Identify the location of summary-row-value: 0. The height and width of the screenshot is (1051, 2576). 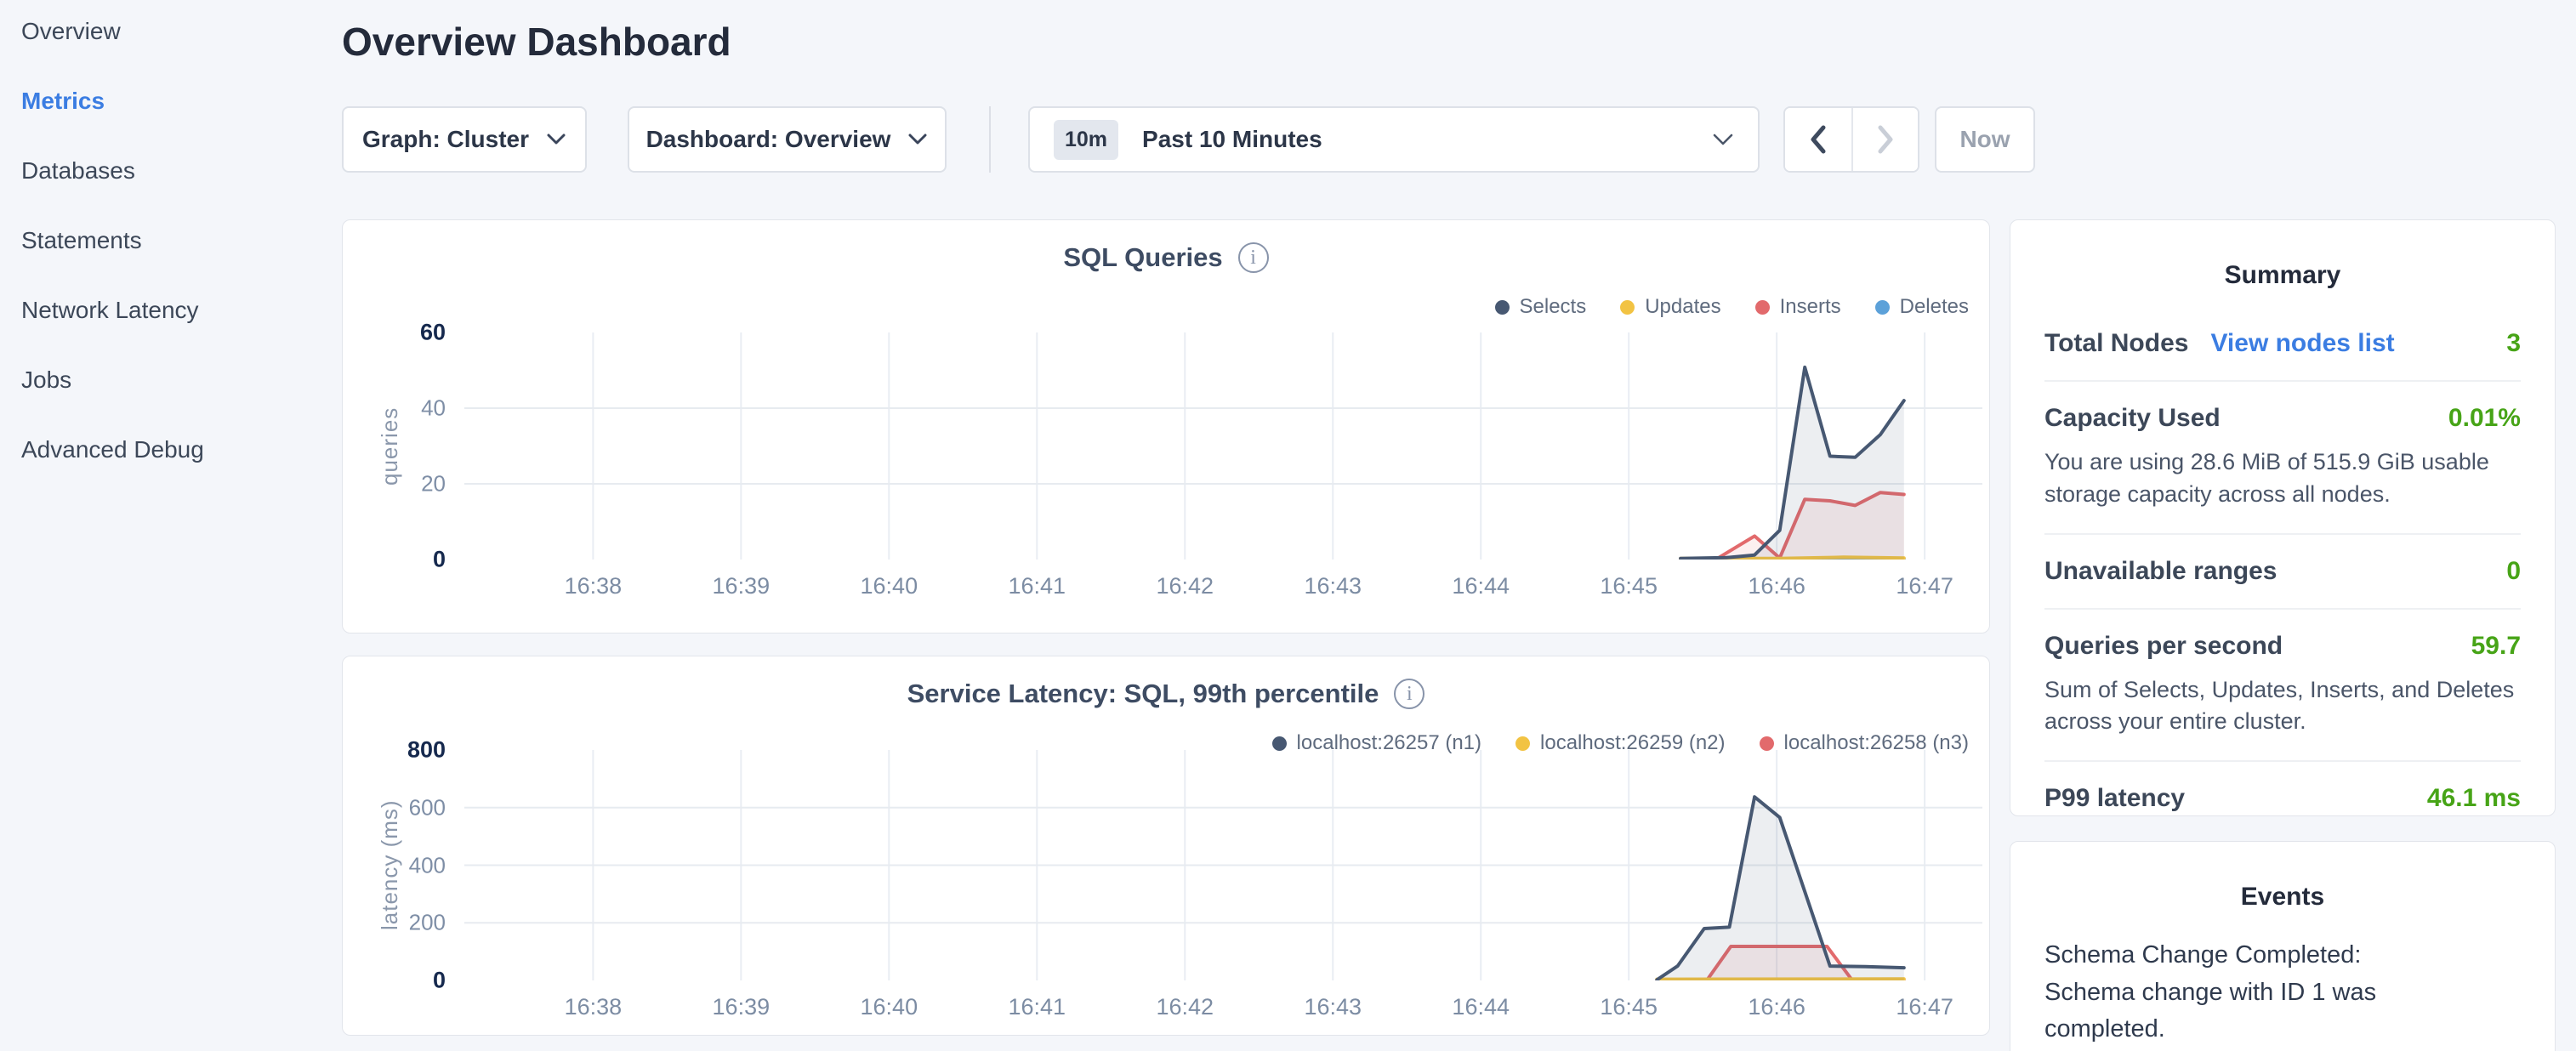
(2513, 571).